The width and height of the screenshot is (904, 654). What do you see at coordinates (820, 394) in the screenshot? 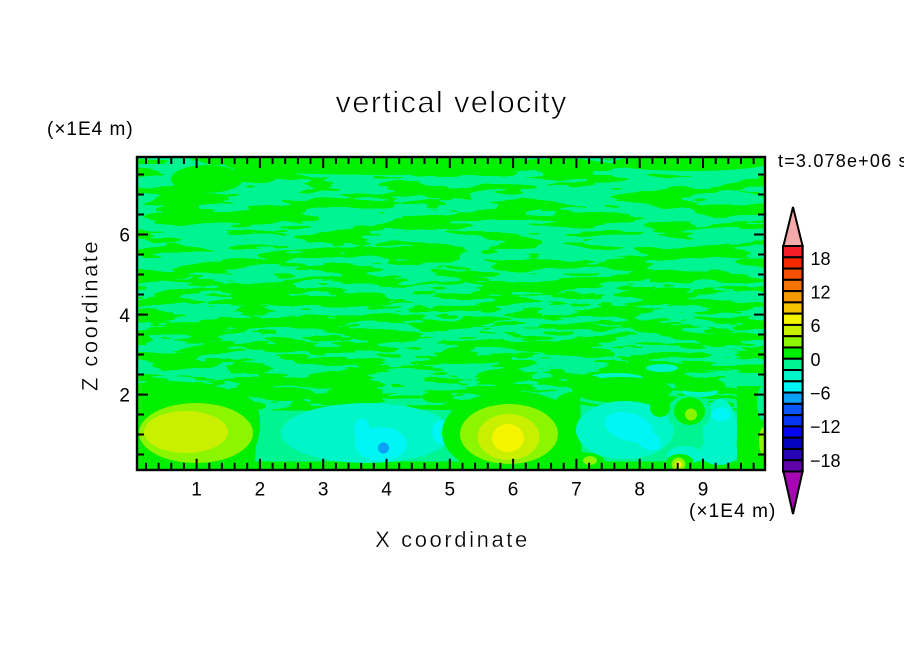
I see `svg-text: −6` at bounding box center [820, 394].